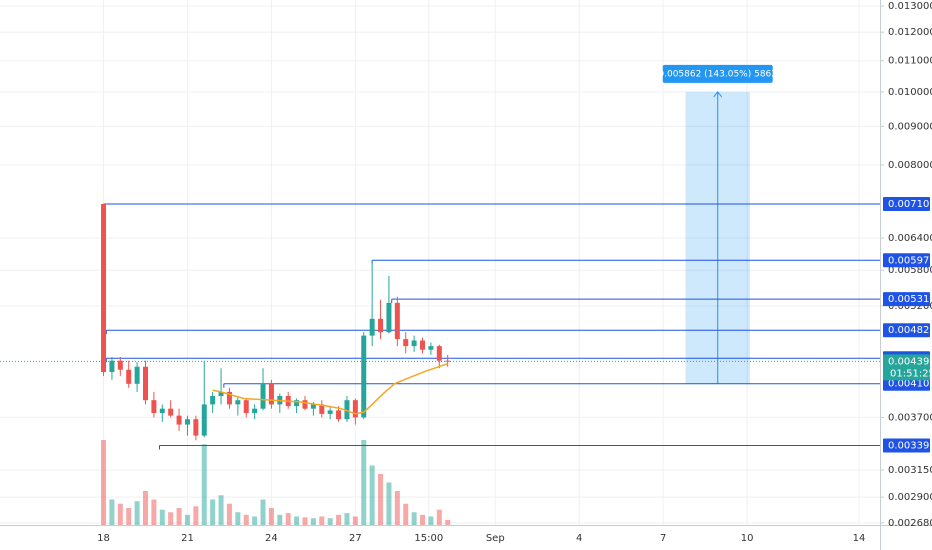 This screenshot has width=932, height=550. What do you see at coordinates (910, 61) in the screenshot?
I see `y-tick-label: 0.011000` at bounding box center [910, 61].